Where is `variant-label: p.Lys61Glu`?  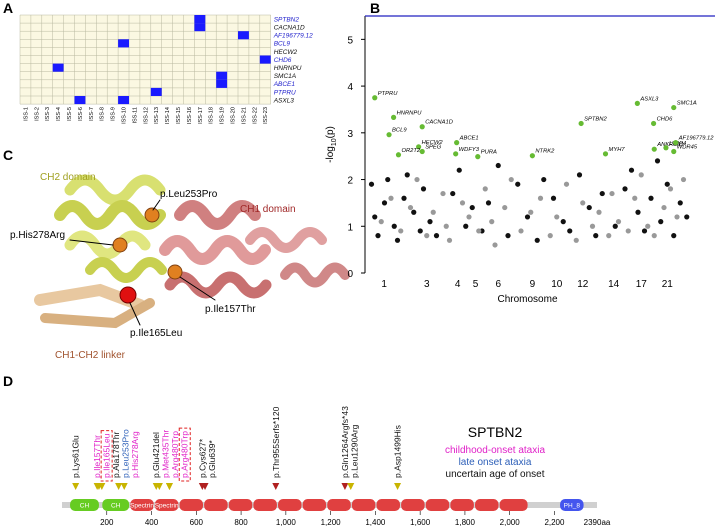 variant-label: p.Lys61Glu is located at coordinates (76, 456).